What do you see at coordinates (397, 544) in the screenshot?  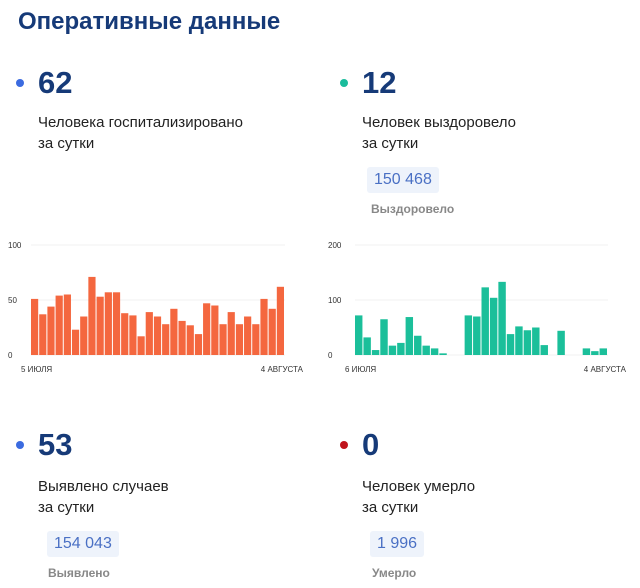 I see `deaths-total: 1 996` at bounding box center [397, 544].